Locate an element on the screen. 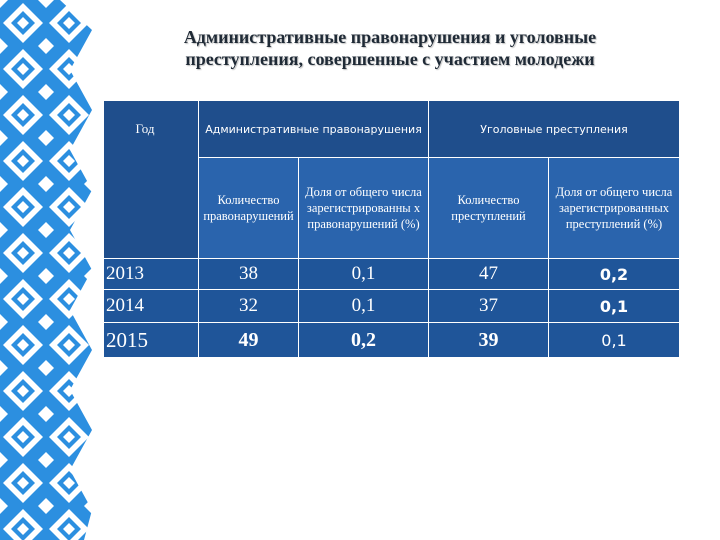 The height and width of the screenshot is (540, 720). admin-group-header: Административные правонарушения is located at coordinates (313, 129).